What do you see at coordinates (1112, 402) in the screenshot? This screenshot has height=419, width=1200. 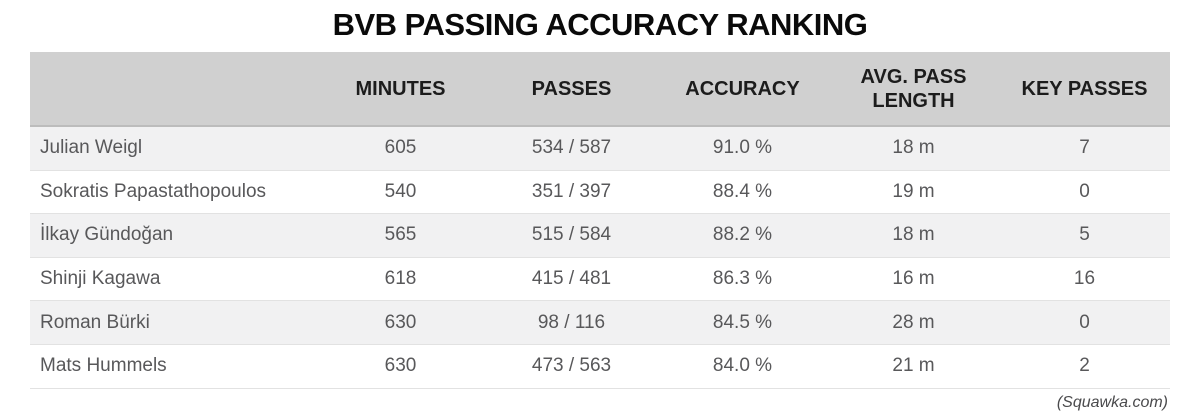 I see `source-credit: (Squawka.com)` at bounding box center [1112, 402].